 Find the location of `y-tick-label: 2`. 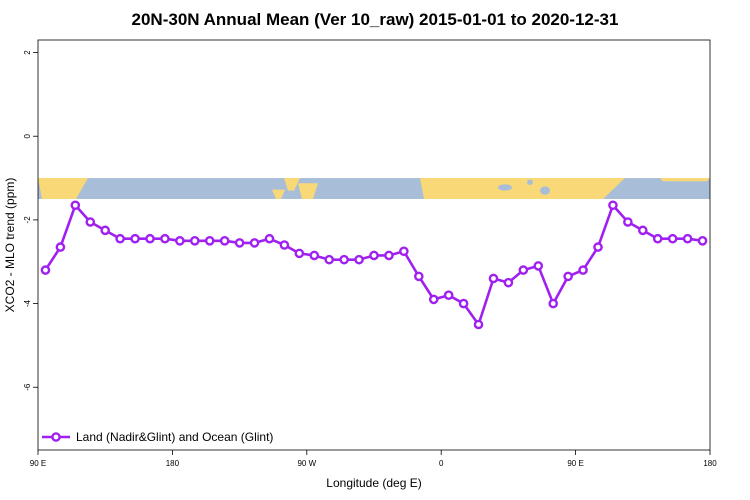

y-tick-label: 2 is located at coordinates (27, 52).